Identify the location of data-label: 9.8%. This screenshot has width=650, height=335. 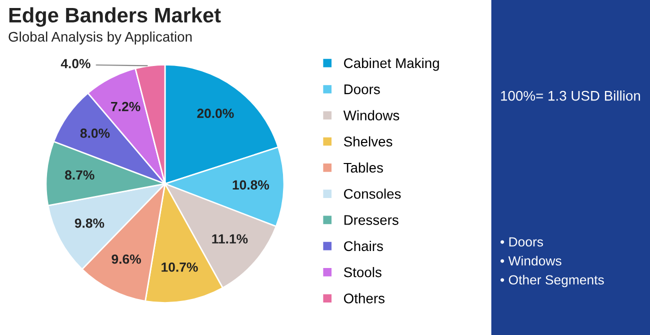
(89, 223).